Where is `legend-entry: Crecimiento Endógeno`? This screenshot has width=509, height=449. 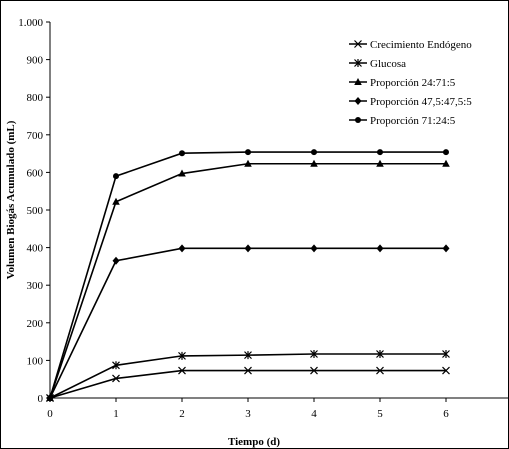
legend-entry: Crecimiento Endógeno is located at coordinates (410, 45).